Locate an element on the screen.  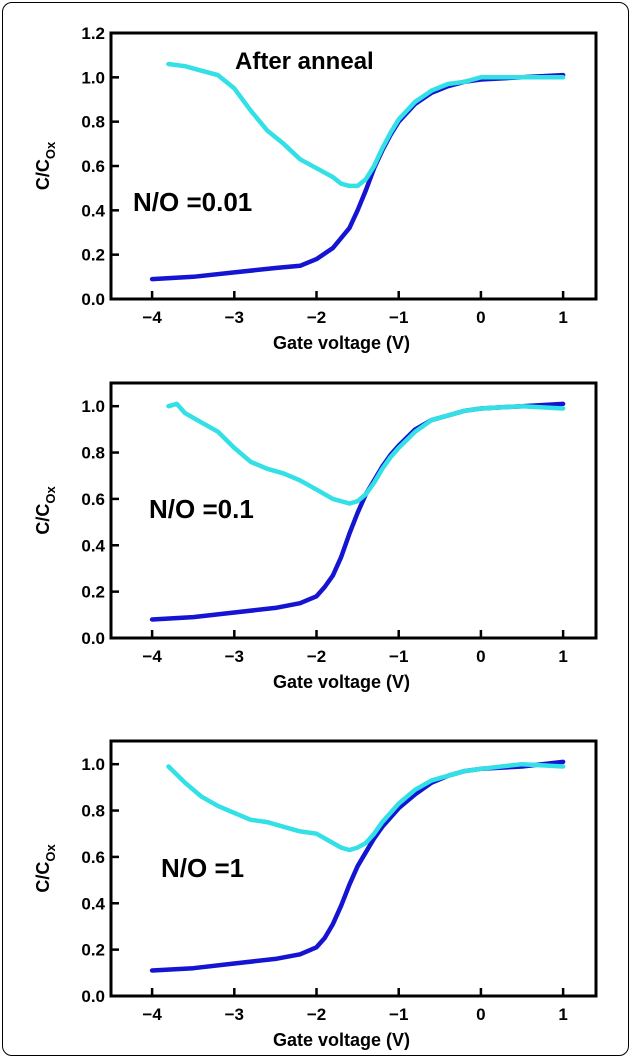
y-tick-label: 1.2 is located at coordinates (93, 33).